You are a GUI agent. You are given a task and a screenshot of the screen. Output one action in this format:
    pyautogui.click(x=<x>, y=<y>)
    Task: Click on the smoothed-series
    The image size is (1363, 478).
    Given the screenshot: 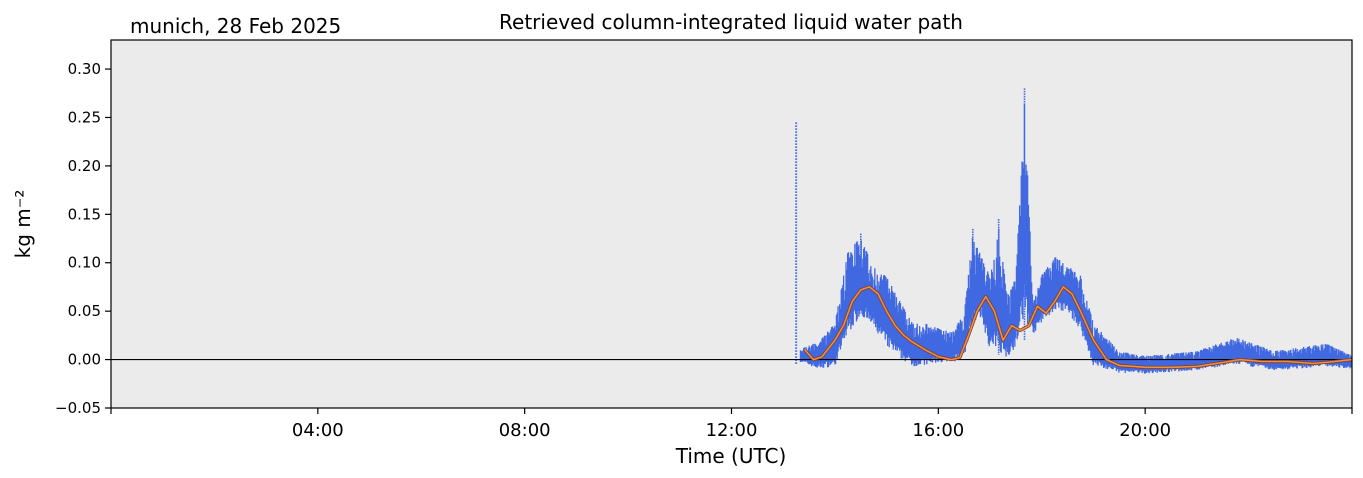 What is the action you would take?
    pyautogui.click(x=1078, y=327)
    